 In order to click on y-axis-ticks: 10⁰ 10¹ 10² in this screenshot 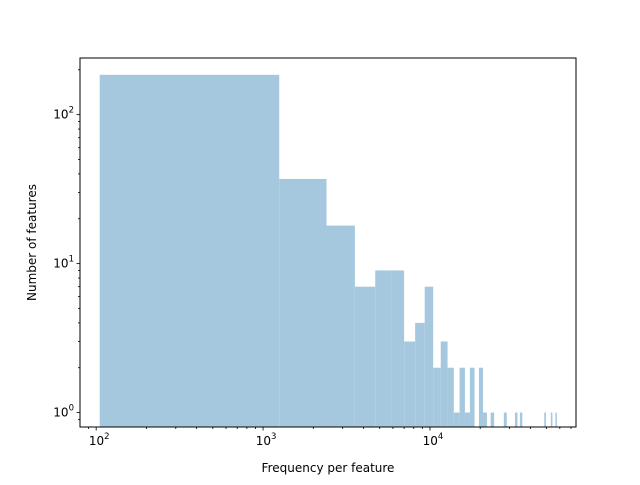, I will do `click(66, 244)`.